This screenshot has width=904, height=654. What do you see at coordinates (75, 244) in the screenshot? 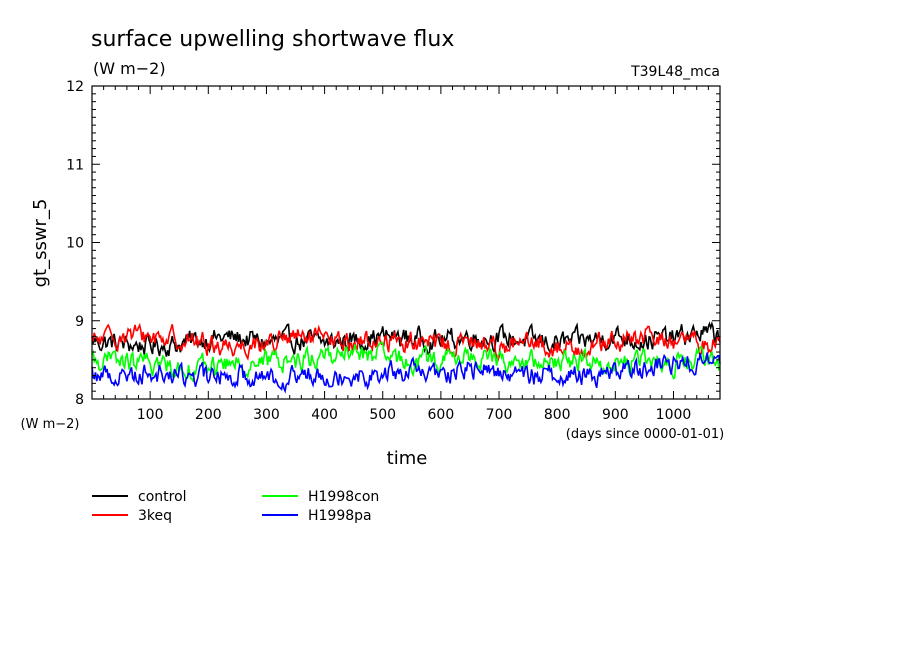
I see `y-tick-label: 10` at bounding box center [75, 244].